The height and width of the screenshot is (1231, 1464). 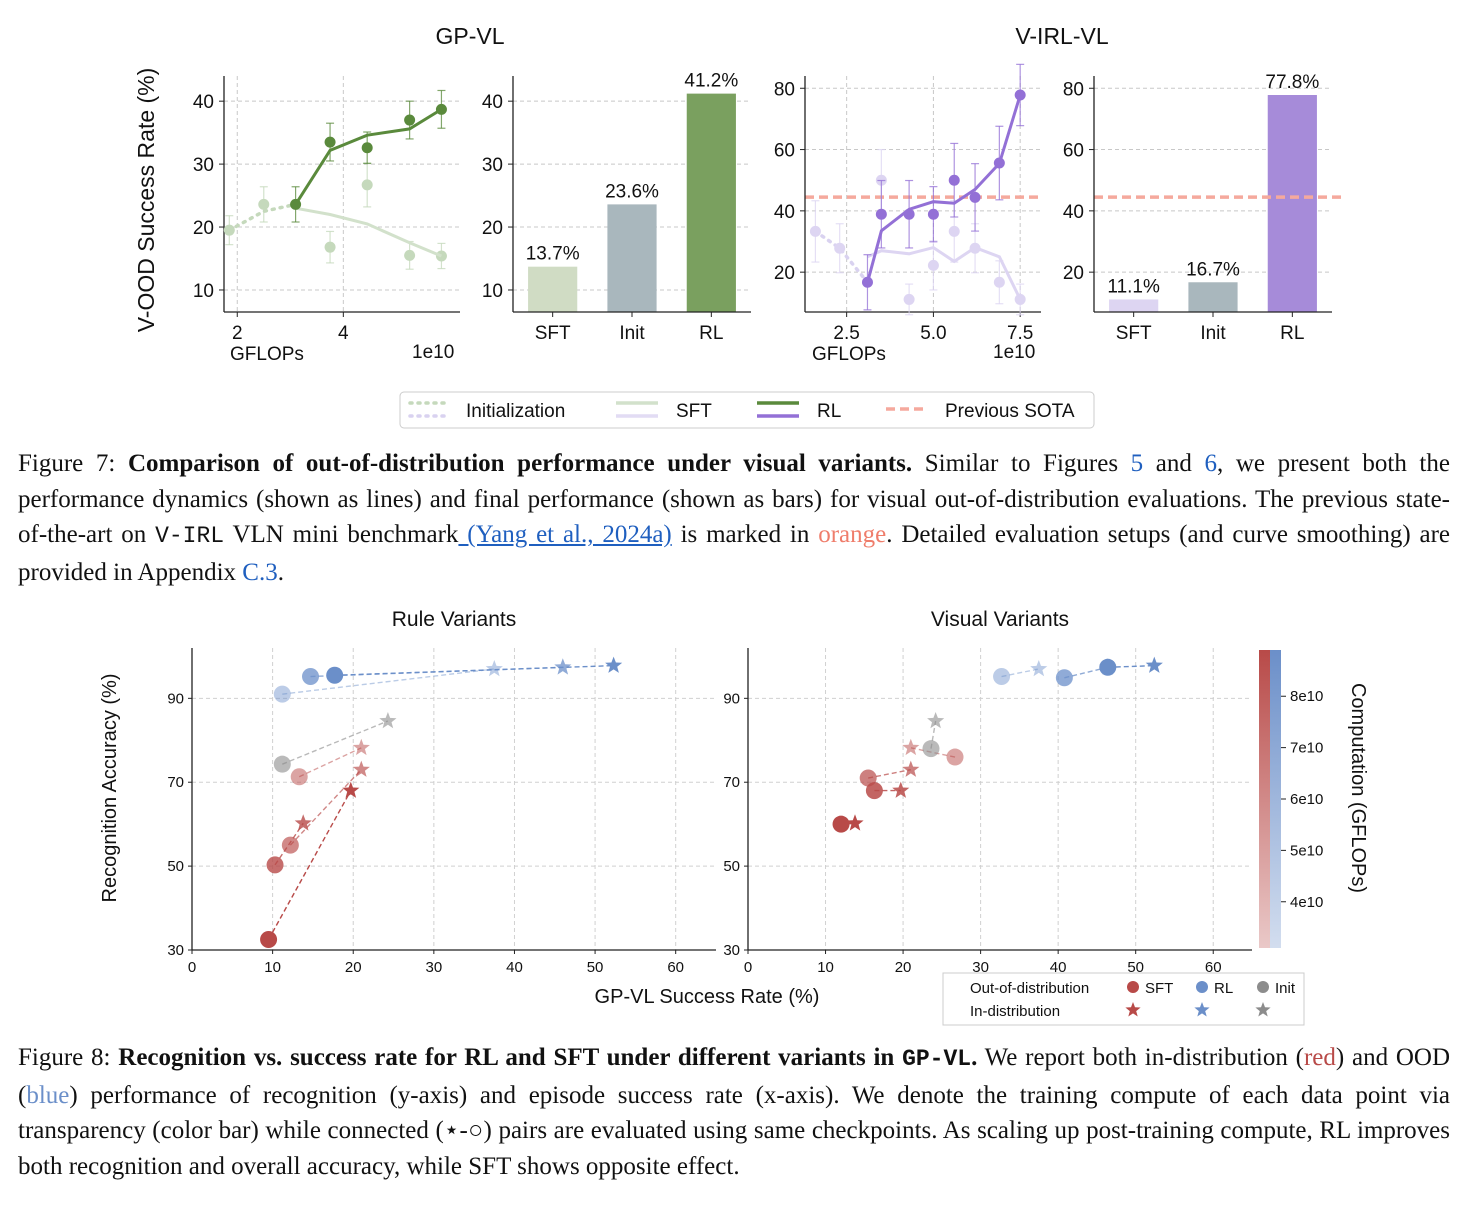 I want to click on y-tick-label: 40, so click(x=492, y=102).